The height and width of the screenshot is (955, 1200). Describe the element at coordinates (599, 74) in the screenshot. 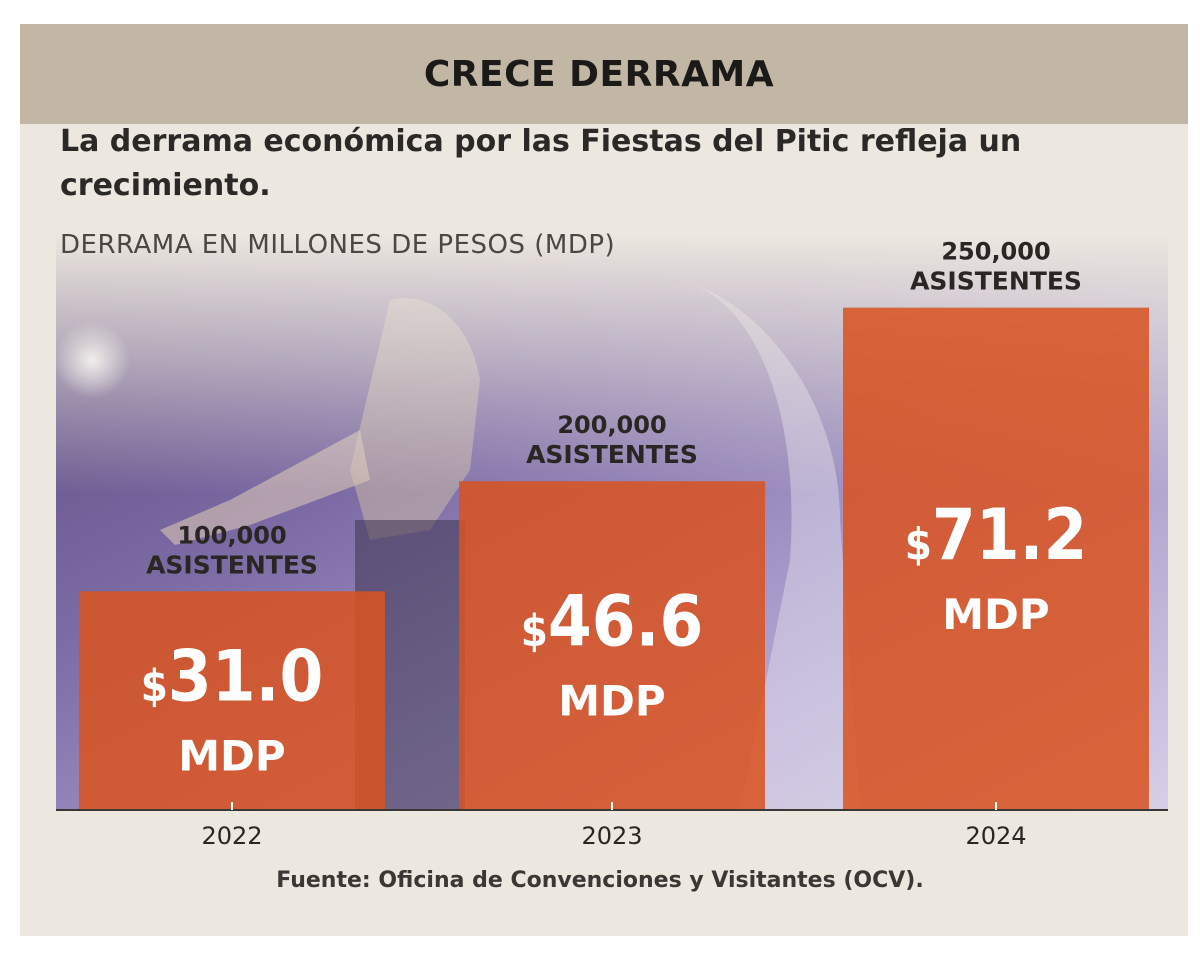

I see `chart-title: CRECE DERRAMA` at that location.